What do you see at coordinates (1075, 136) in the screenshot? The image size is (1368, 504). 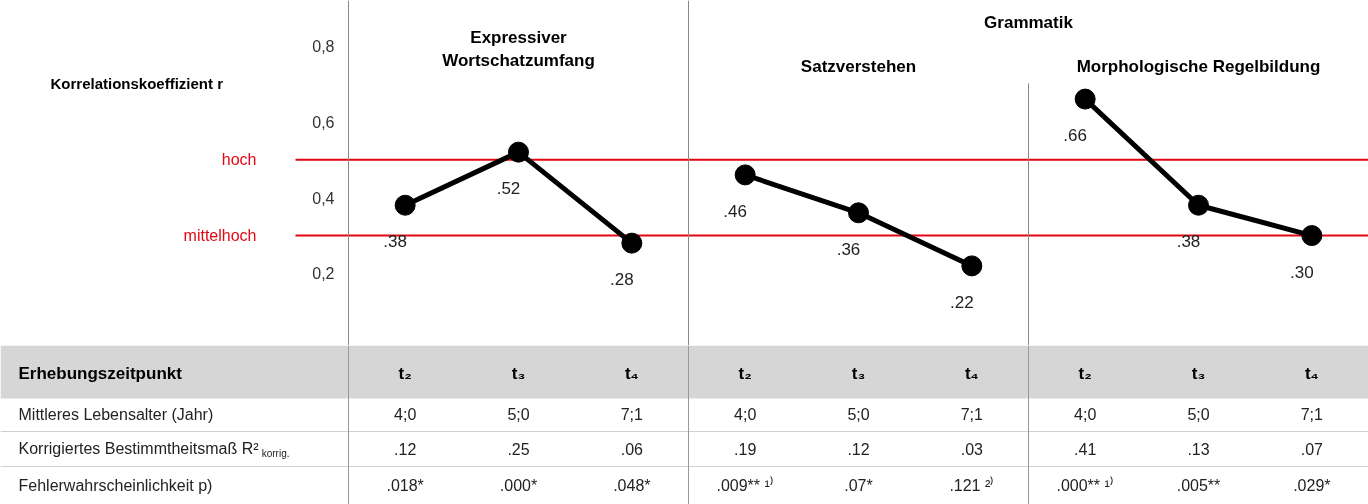 I see `data-label: .66` at bounding box center [1075, 136].